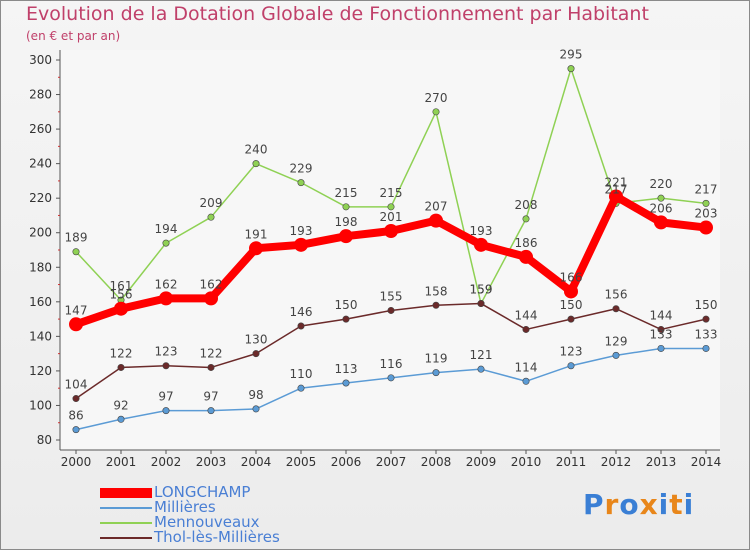 The height and width of the screenshot is (550, 750). I want to click on data-label-mennouveaux: 189, so click(76, 238).